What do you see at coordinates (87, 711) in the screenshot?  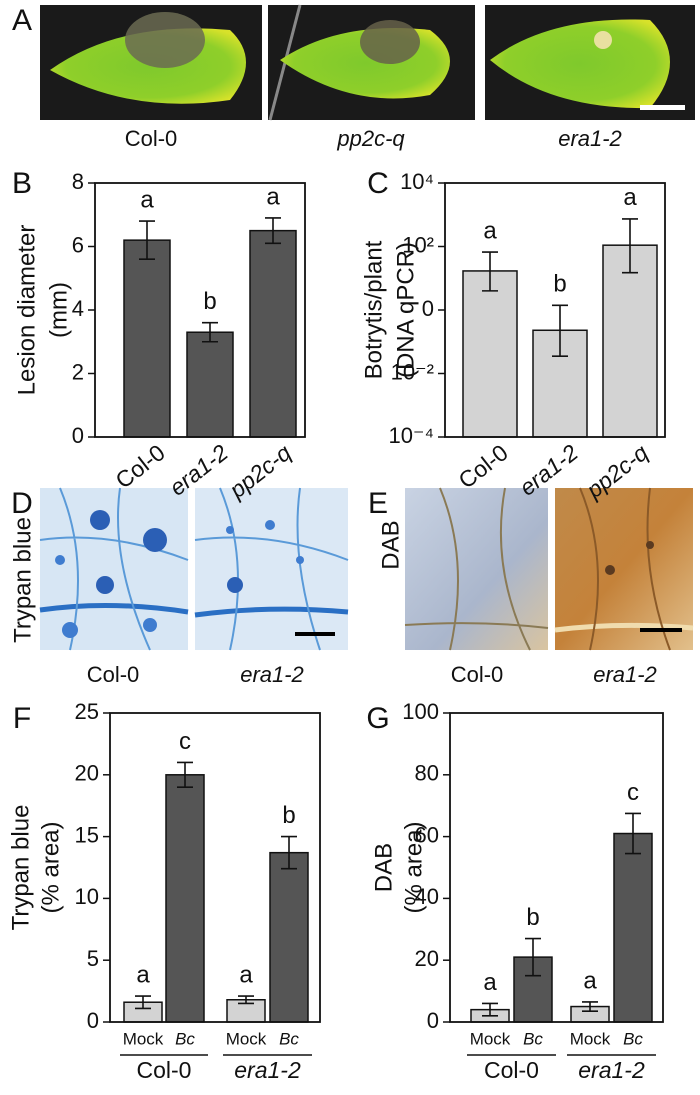 I see `y-tick-label: 25` at bounding box center [87, 711].